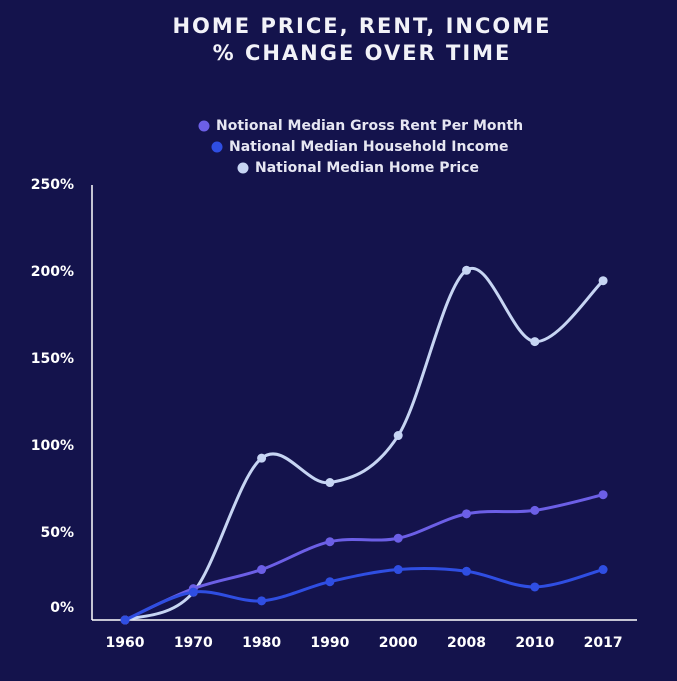  What do you see at coordinates (261, 643) in the screenshot?
I see `x-tick-label: 1980` at bounding box center [261, 643].